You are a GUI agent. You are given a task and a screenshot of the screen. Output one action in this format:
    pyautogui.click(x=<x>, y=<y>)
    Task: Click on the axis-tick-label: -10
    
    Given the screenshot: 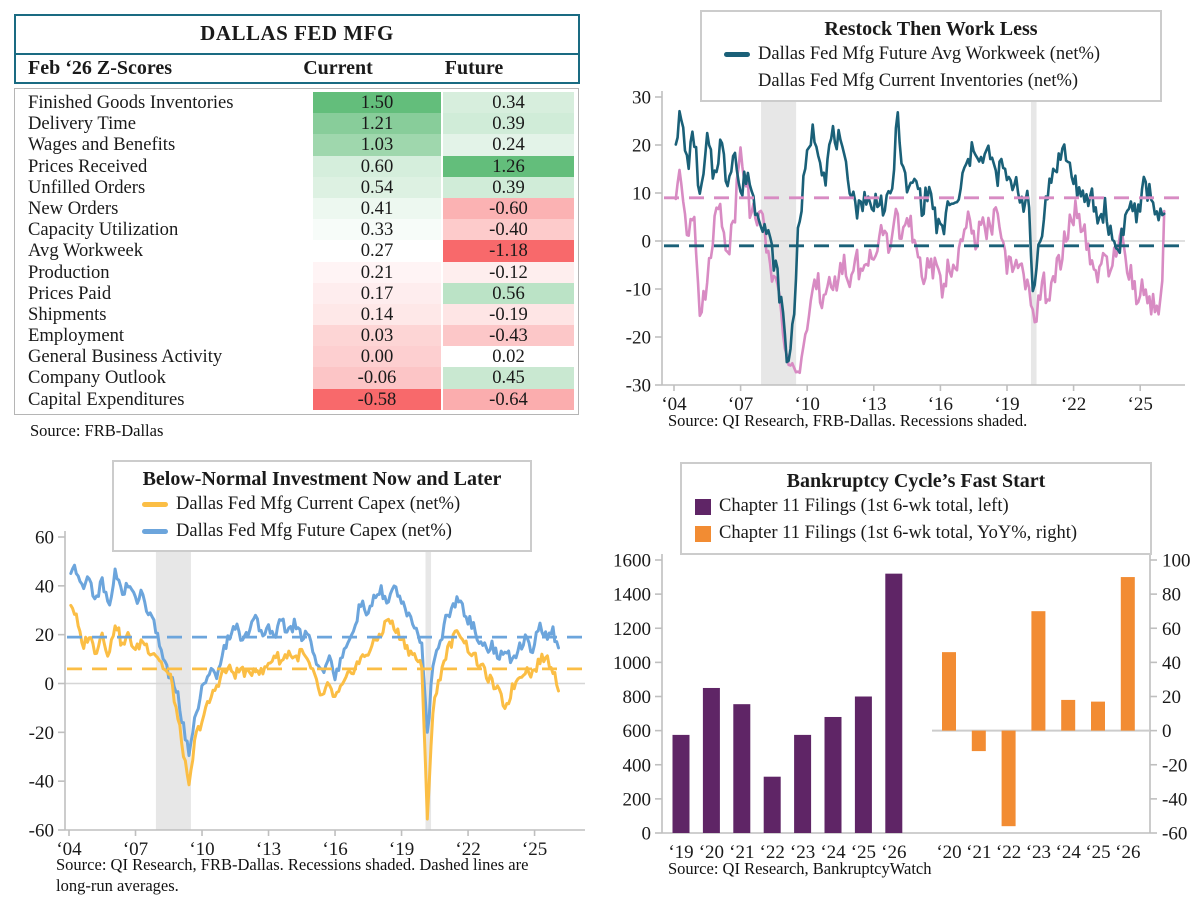 What is the action you would take?
    pyautogui.click(x=638, y=290)
    